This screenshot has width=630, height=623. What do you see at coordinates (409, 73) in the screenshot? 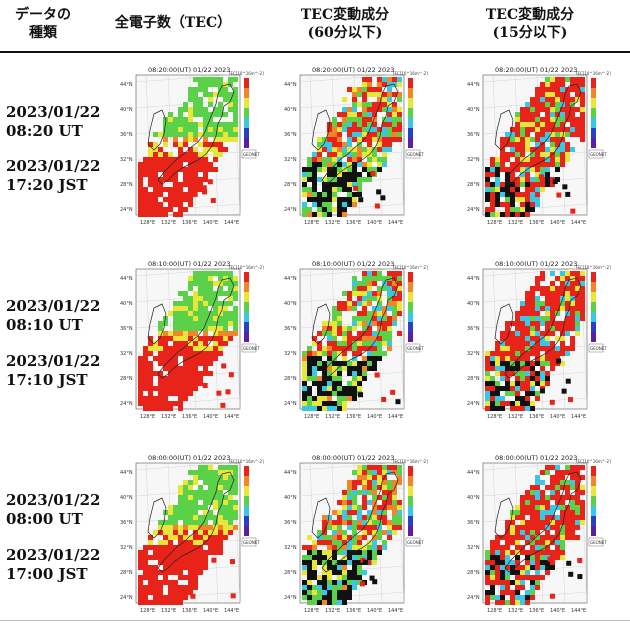
I see `colorbar-unit: TEC[10^16m^-2]` at bounding box center [409, 73].